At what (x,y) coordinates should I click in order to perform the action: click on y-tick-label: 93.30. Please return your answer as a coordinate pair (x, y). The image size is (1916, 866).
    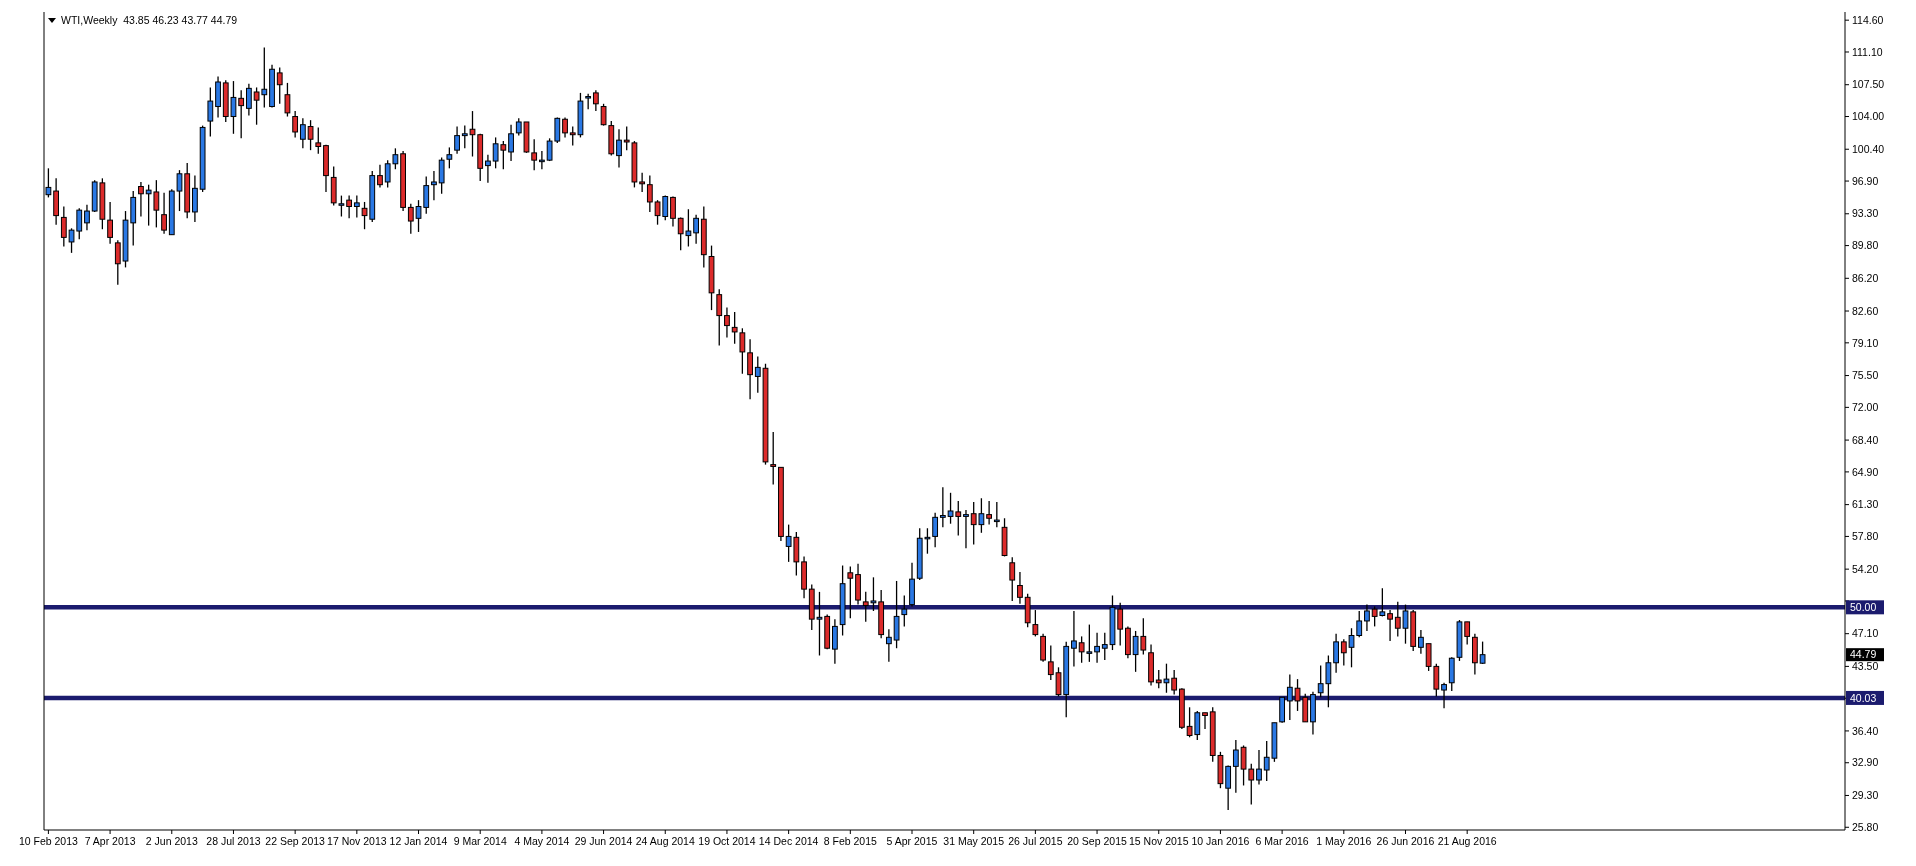
    Looking at the image, I should click on (1865, 213).